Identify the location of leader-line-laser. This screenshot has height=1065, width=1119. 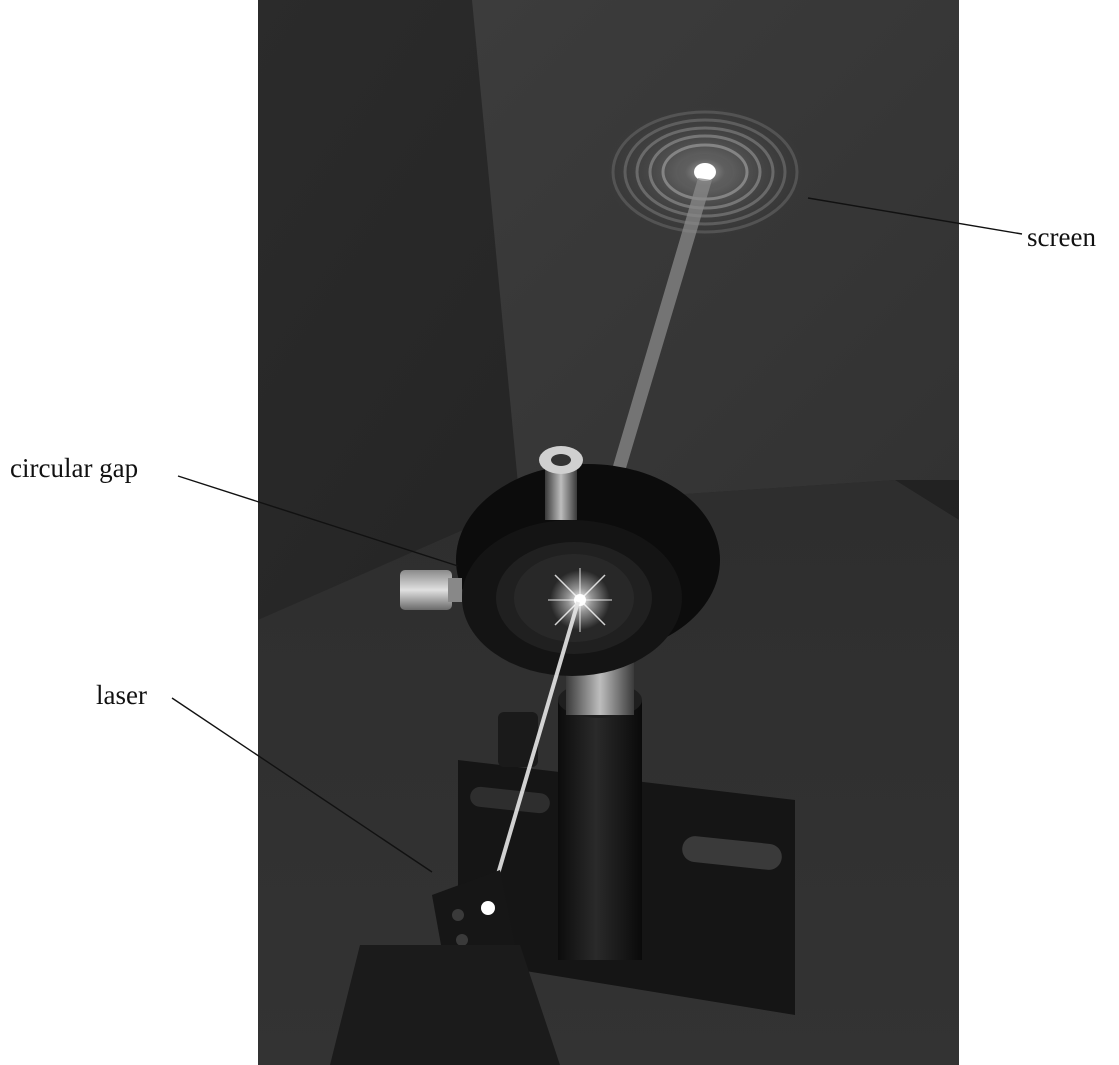
(302, 785).